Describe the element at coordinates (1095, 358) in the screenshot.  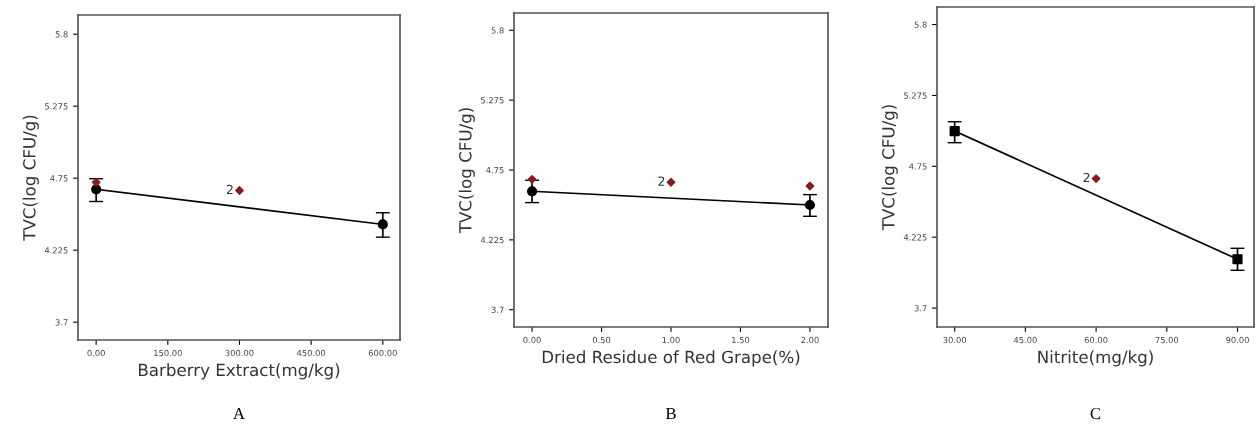
I see `x-axis-title: Nitrite(mg/kg)` at that location.